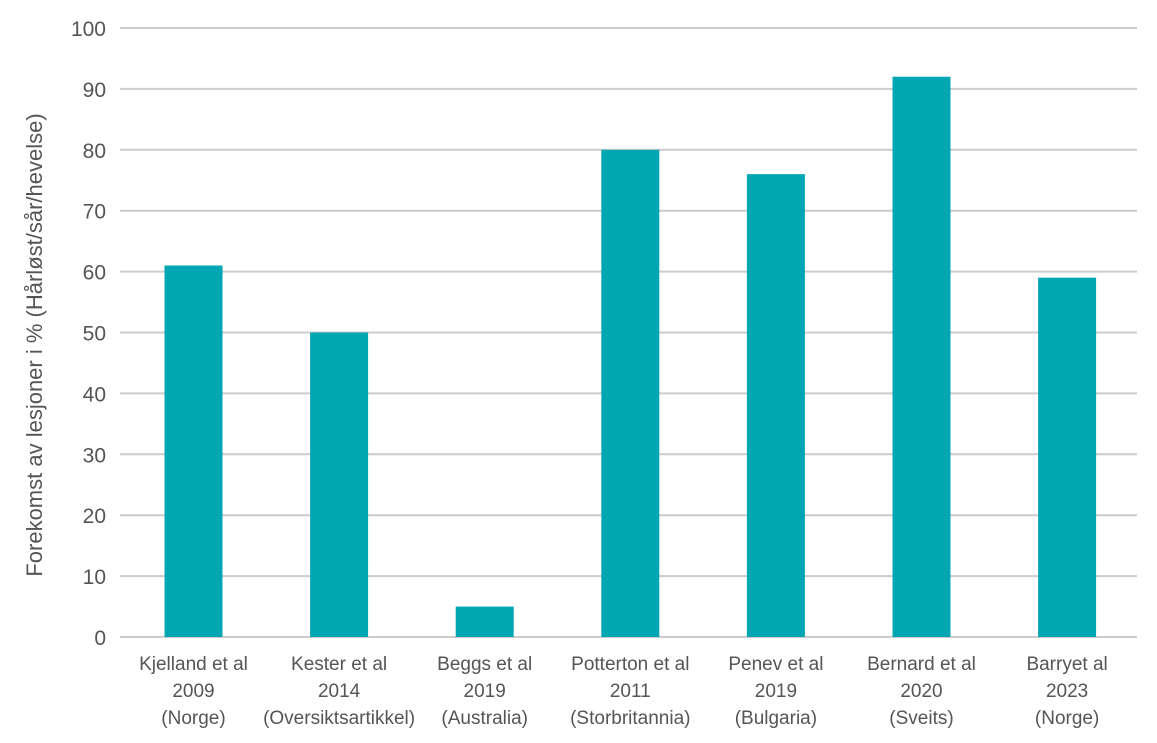 The image size is (1157, 743). Describe the element at coordinates (484, 664) in the screenshot. I see `x-category-label-line: Beggs et al` at that location.